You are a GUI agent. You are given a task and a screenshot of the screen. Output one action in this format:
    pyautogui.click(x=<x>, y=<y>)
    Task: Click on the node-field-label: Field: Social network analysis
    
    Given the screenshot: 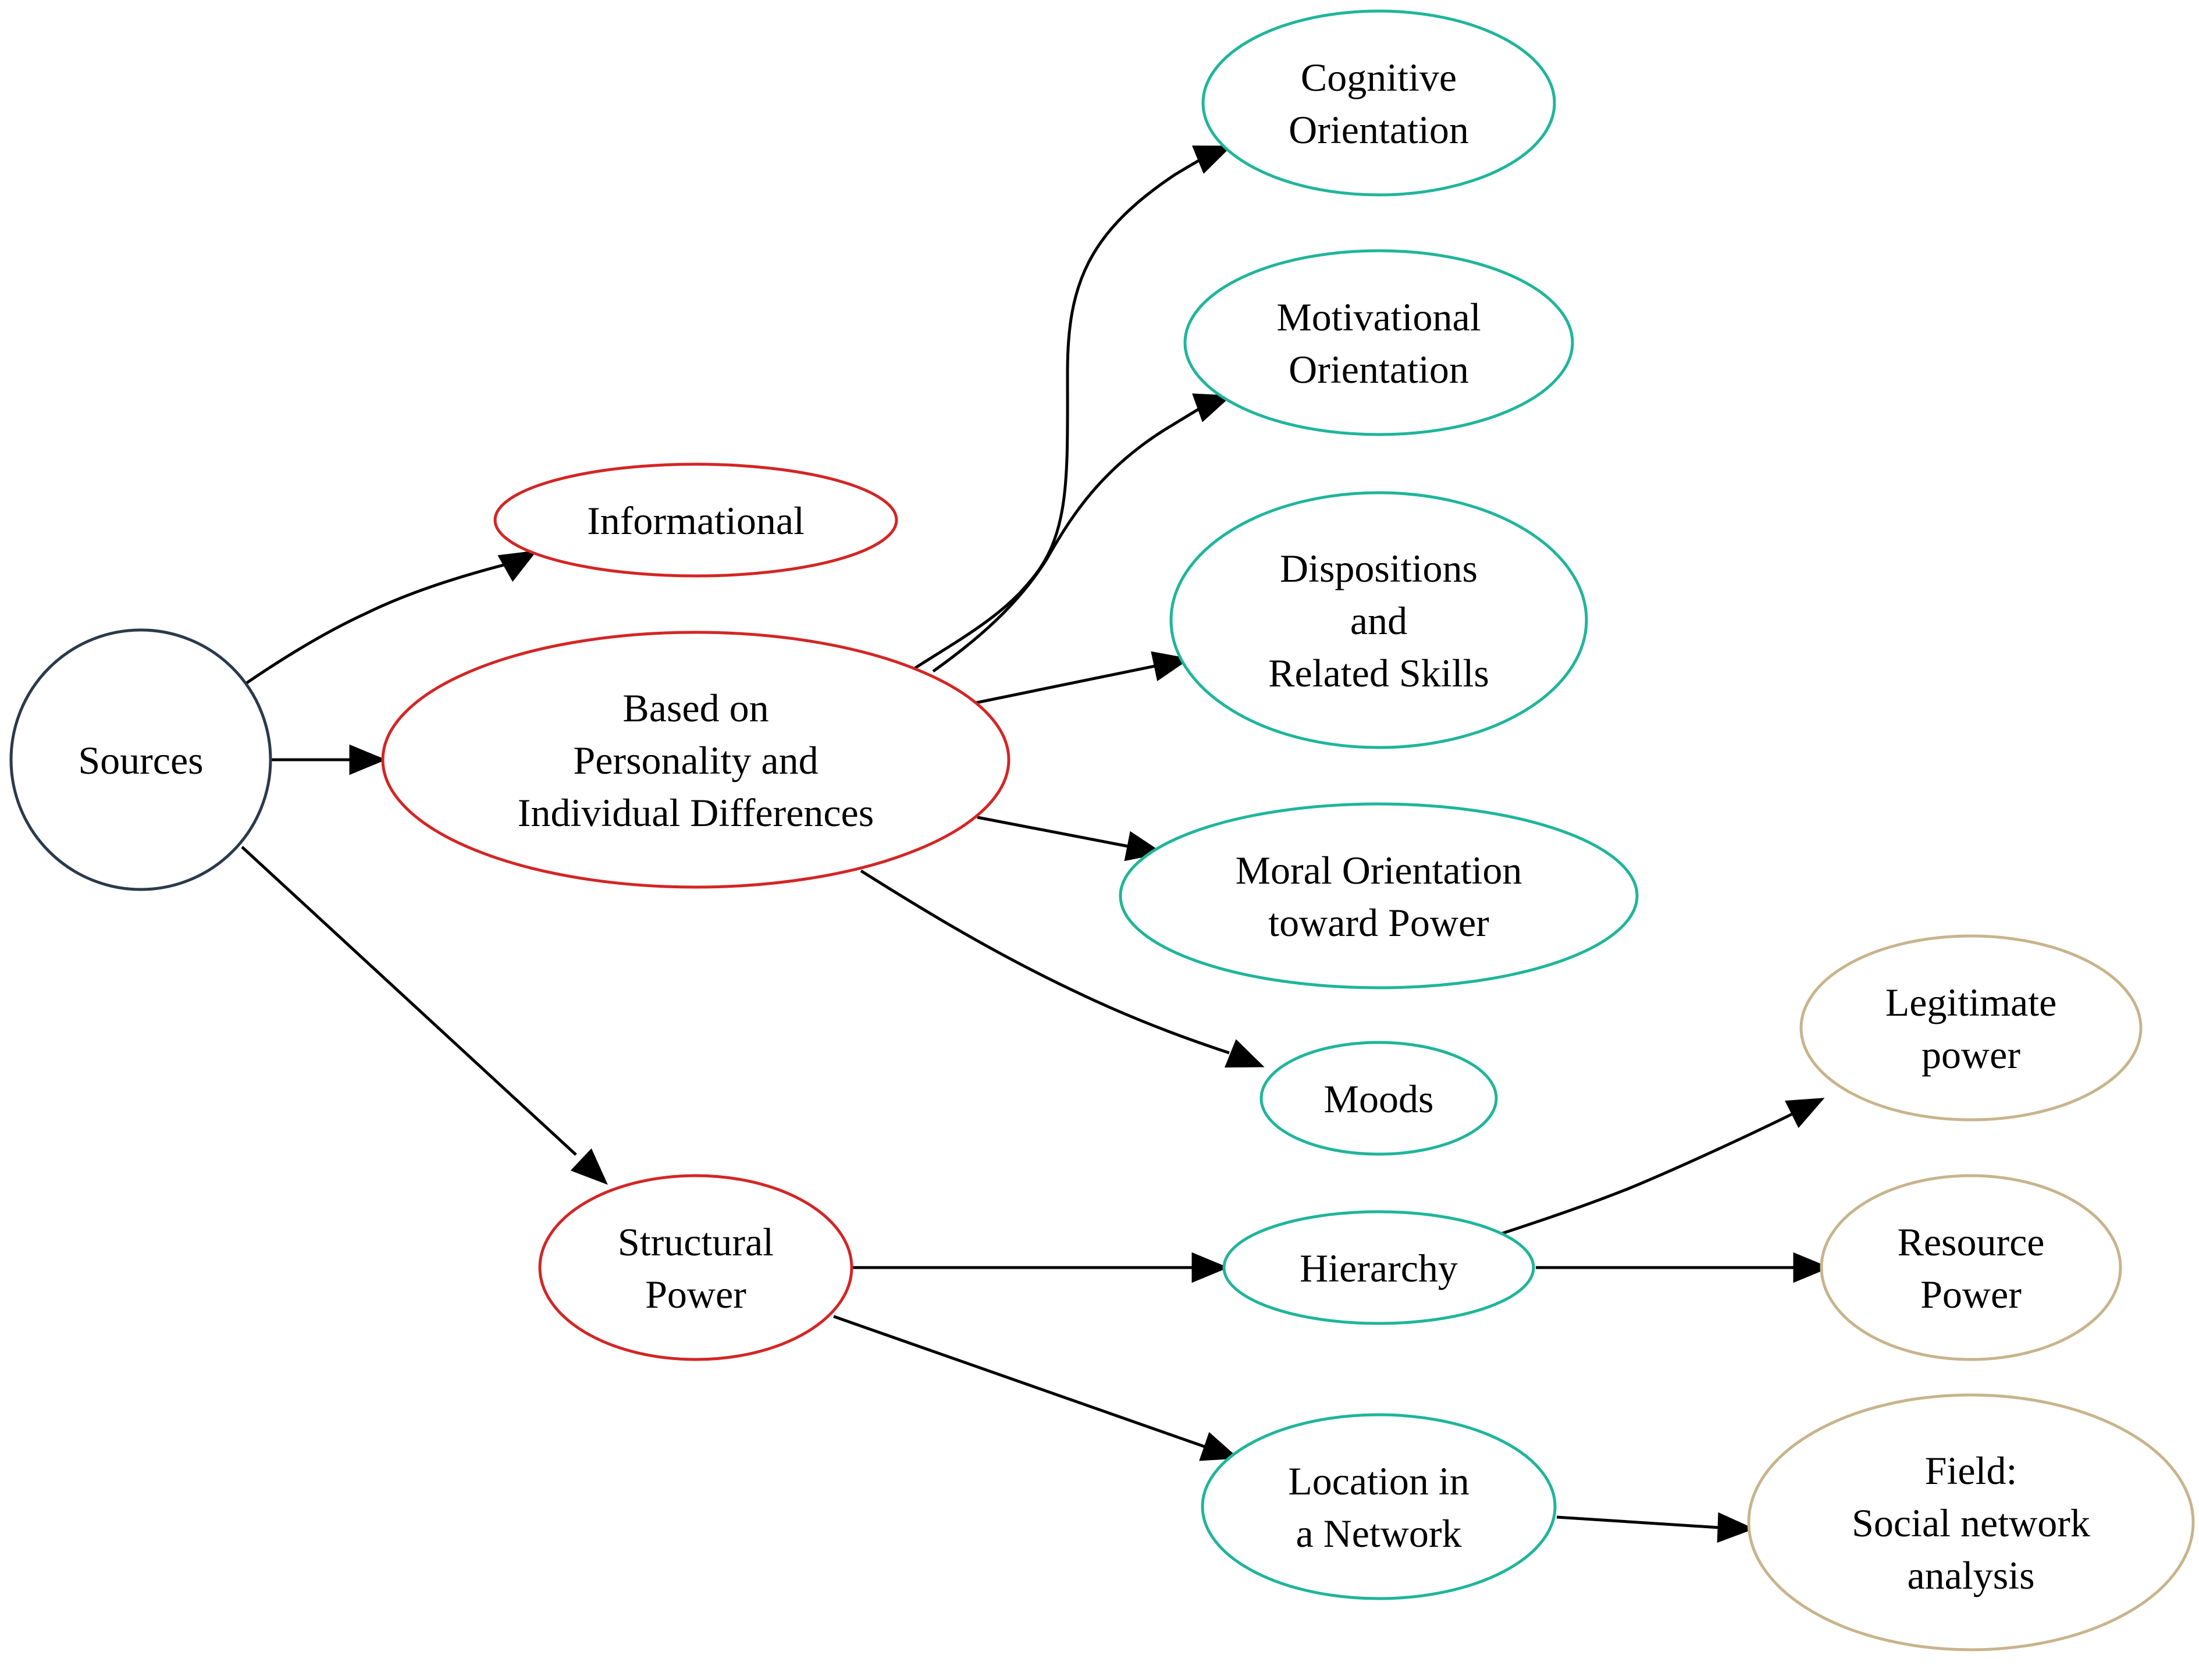 What is the action you would take?
    pyautogui.click(x=1971, y=1522)
    